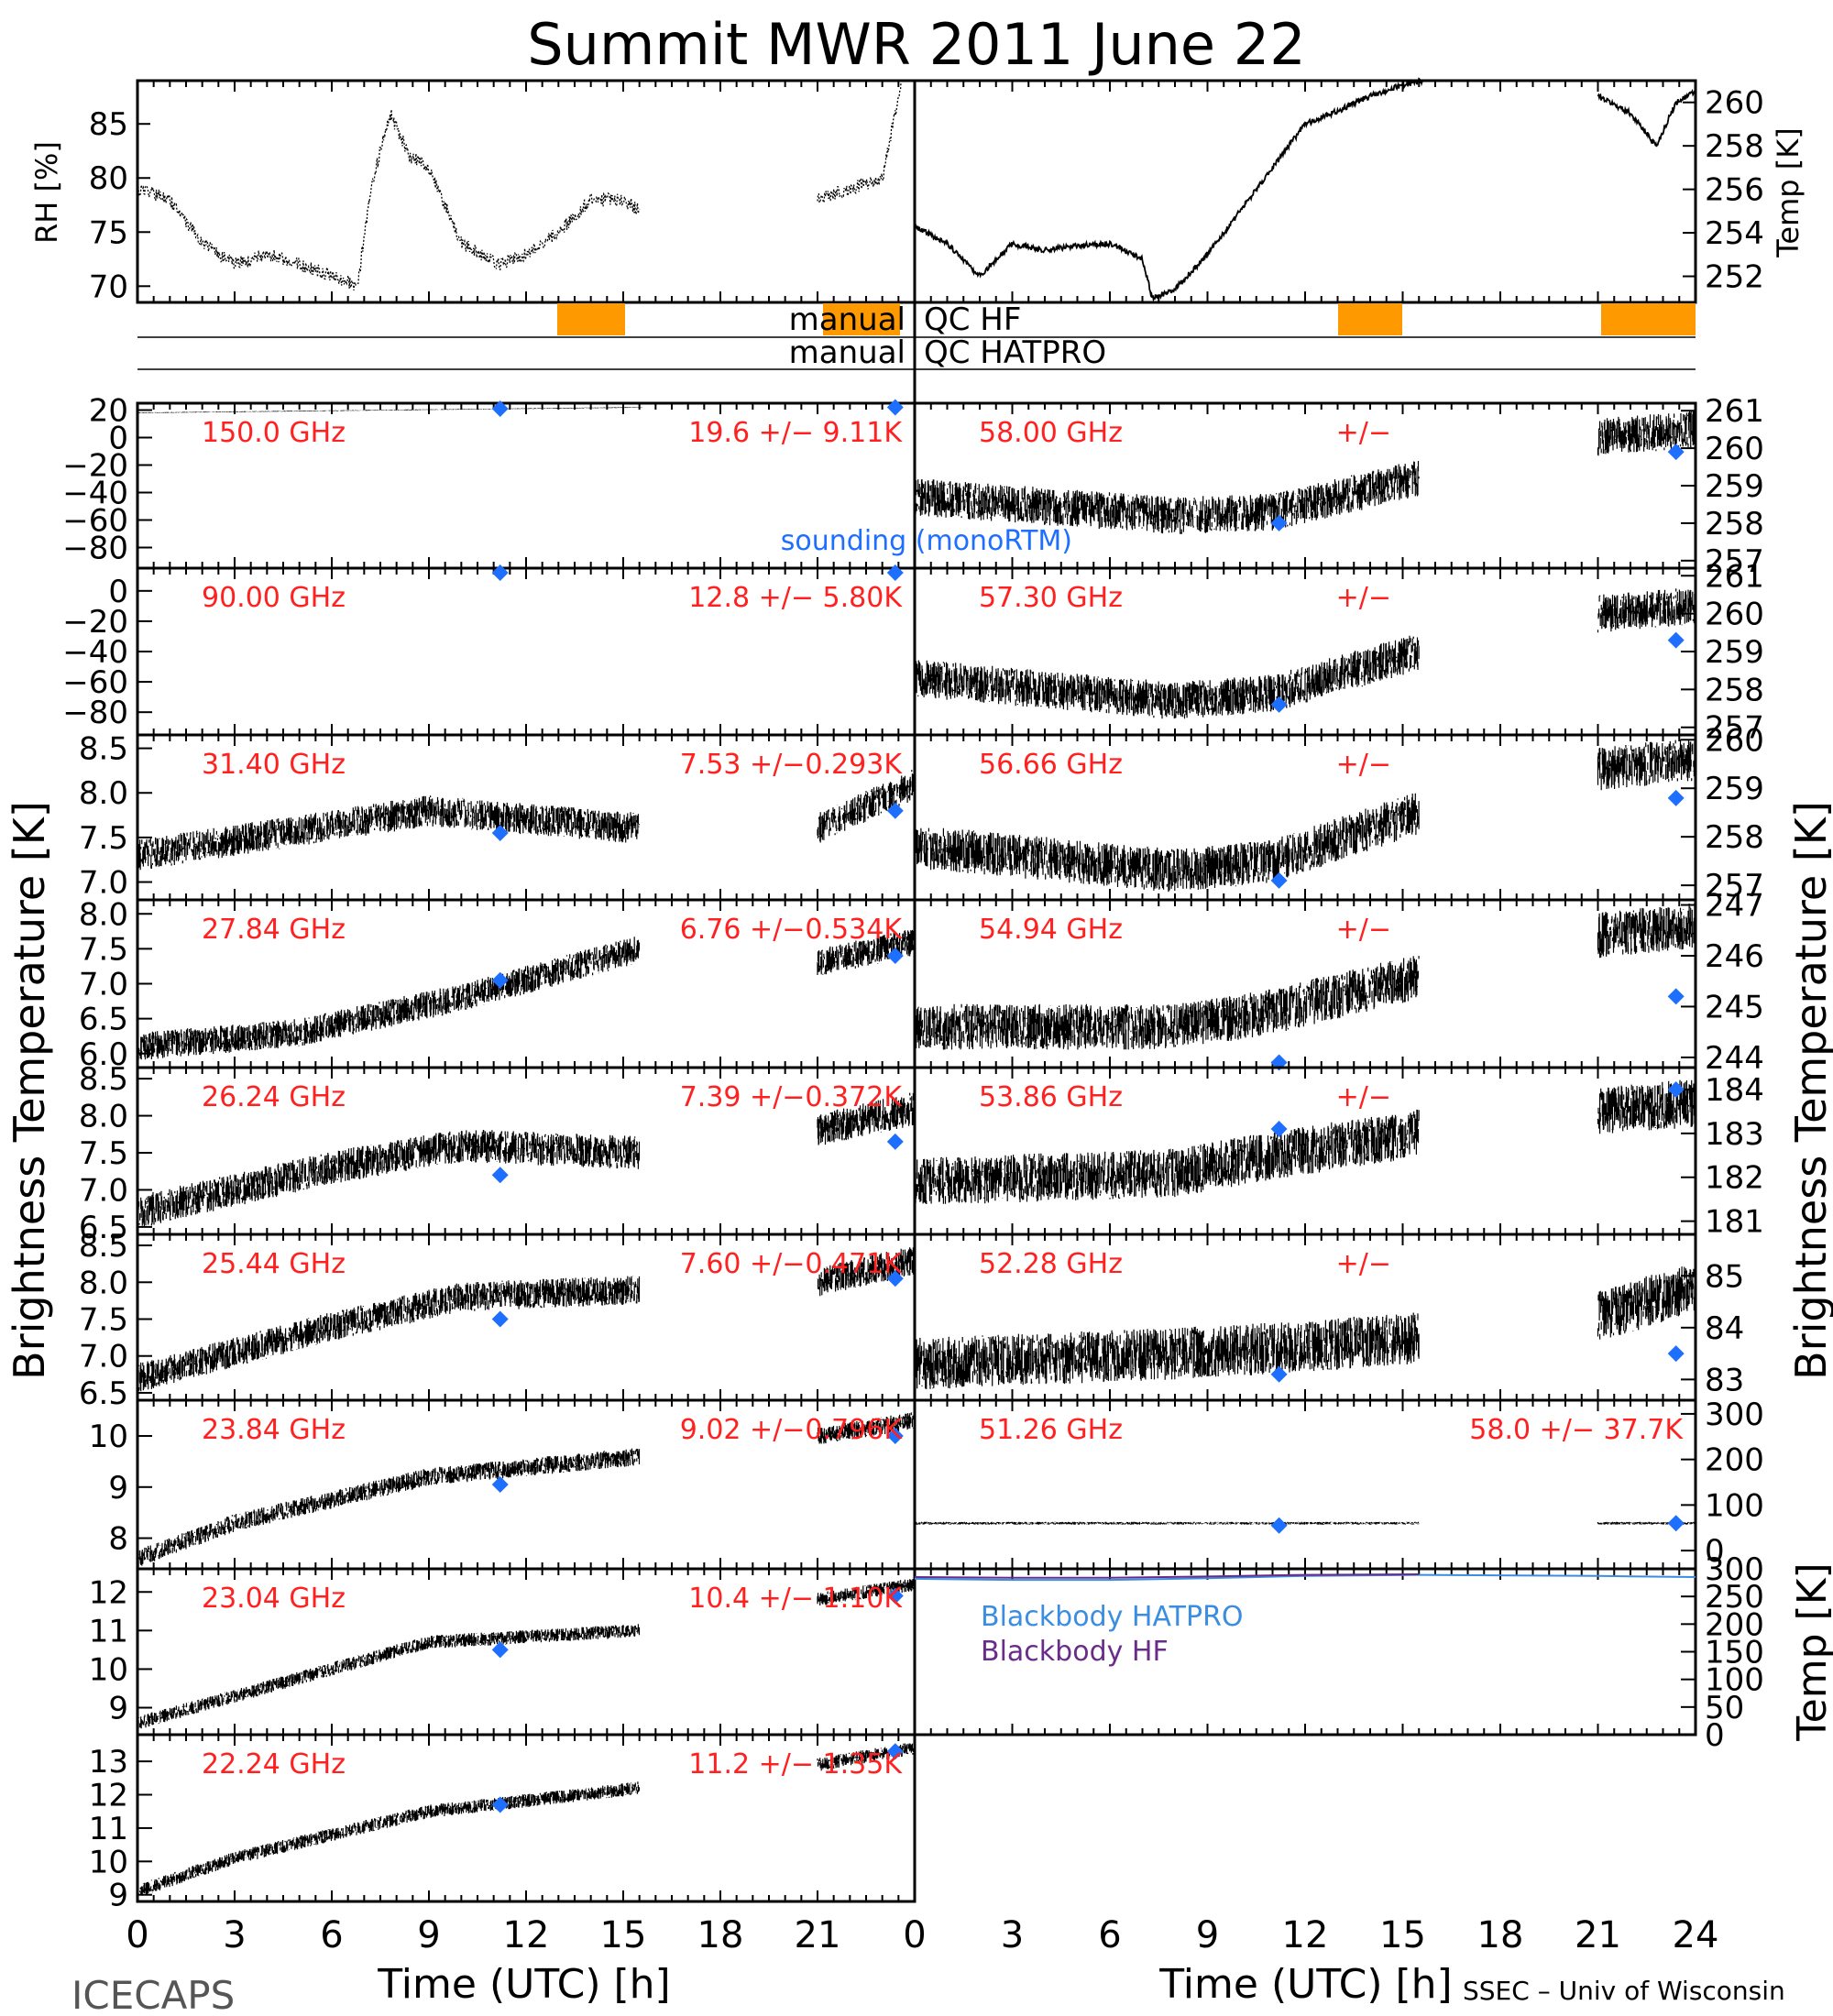 This screenshot has width=1833, height=2016. What do you see at coordinates (1734, 1007) in the screenshot?
I see `y-tick-label: 245` at bounding box center [1734, 1007].